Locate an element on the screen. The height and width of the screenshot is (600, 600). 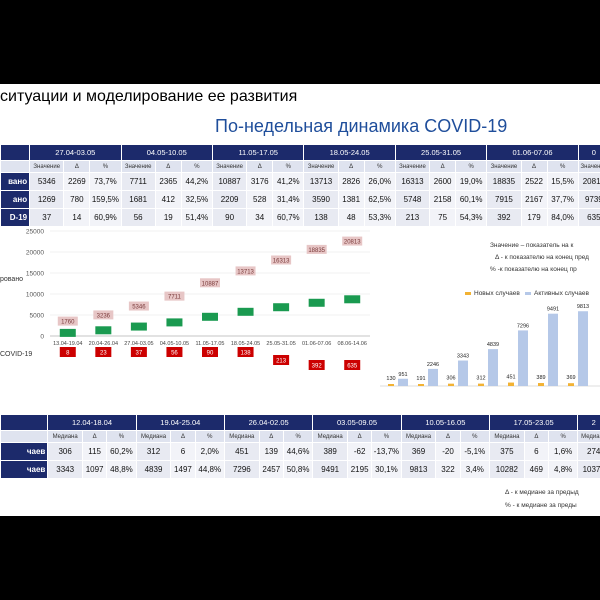
table-cell: -62 is located at coordinates (360, 451).